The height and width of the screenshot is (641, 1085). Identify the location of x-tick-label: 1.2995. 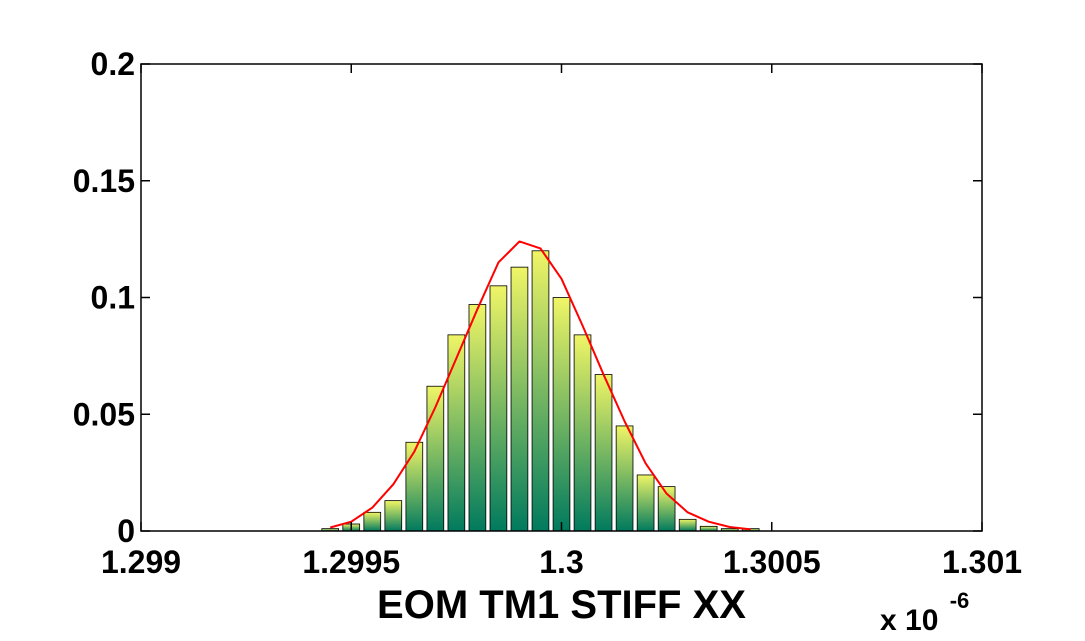
(351, 562).